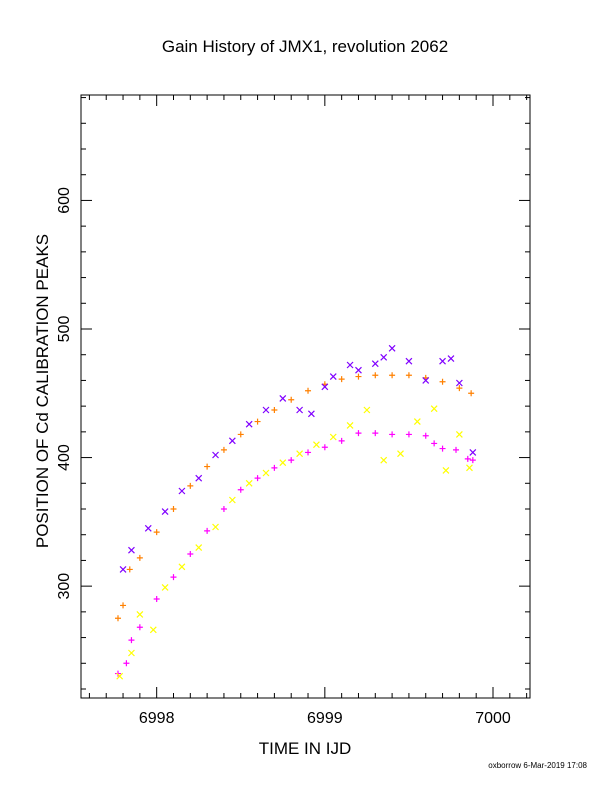 This screenshot has width=612, height=792. What do you see at coordinates (64, 200) in the screenshot?
I see `y-tick-label: 600` at bounding box center [64, 200].